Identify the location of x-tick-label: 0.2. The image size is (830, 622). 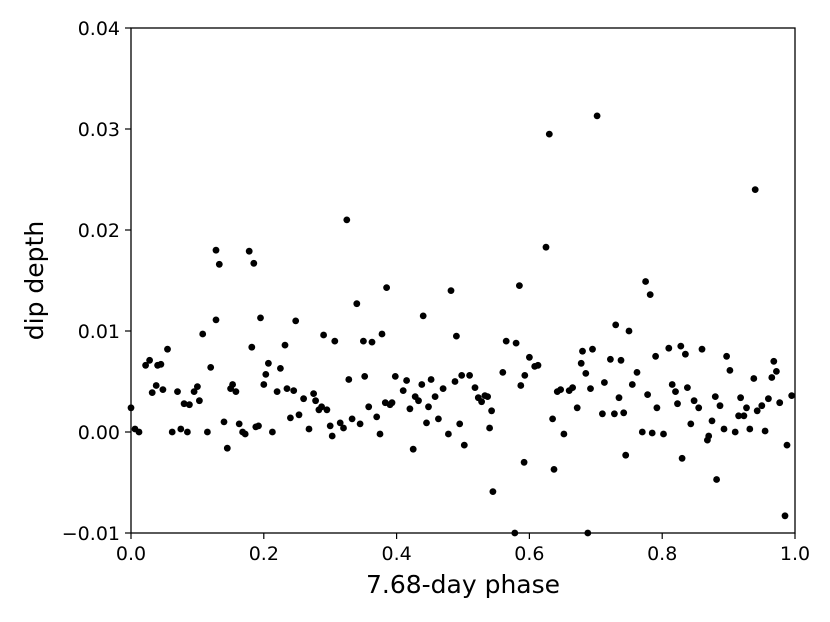
(264, 554).